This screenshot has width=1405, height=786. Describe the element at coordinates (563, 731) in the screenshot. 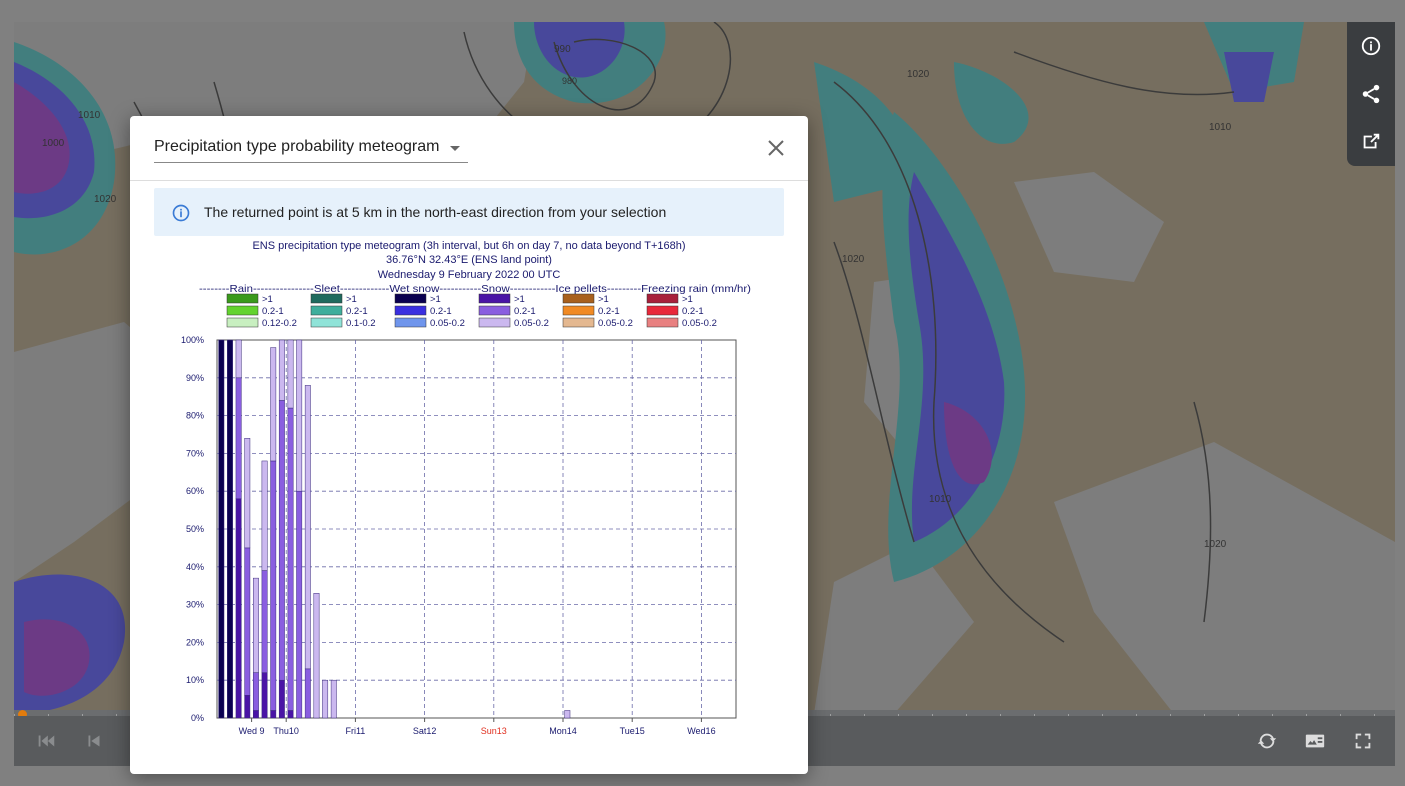

I see `x-tick-label: Mon14` at that location.